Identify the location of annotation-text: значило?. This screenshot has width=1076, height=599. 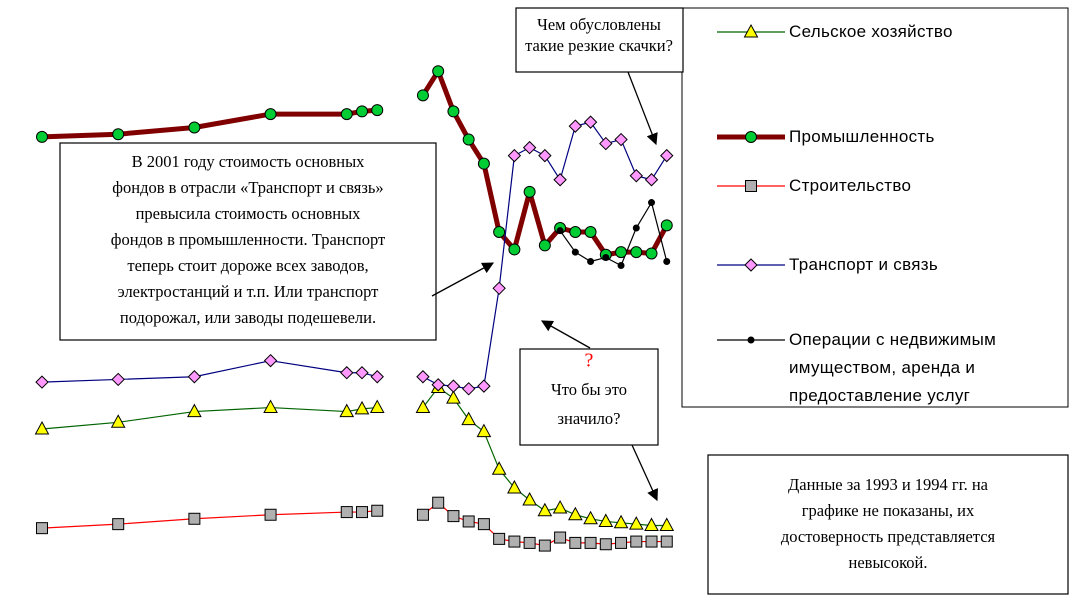
(589, 418).